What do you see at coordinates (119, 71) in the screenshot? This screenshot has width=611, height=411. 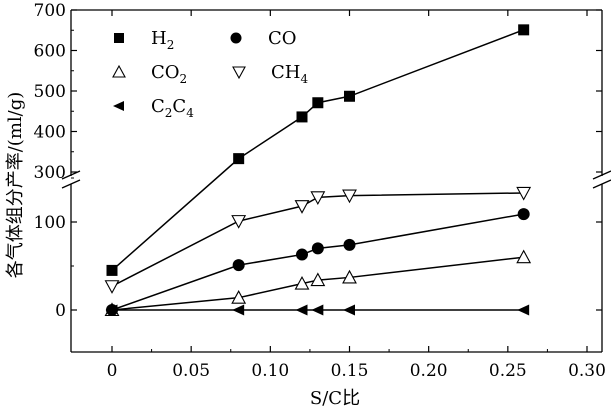 I see `legend-marker-CO2` at bounding box center [119, 71].